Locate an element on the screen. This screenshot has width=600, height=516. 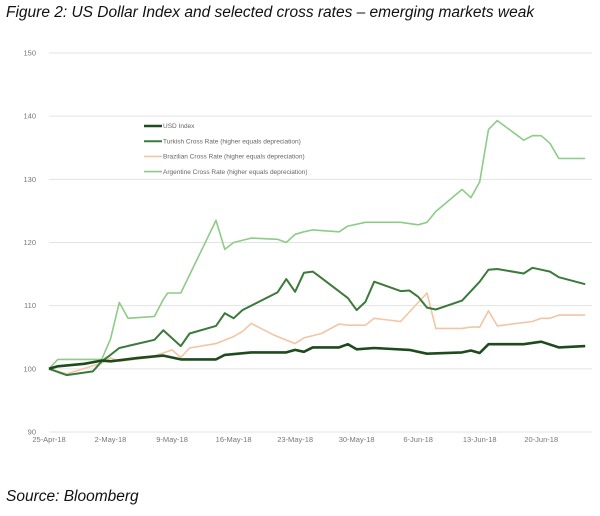
y-tick-label: 100 is located at coordinates (29, 368).